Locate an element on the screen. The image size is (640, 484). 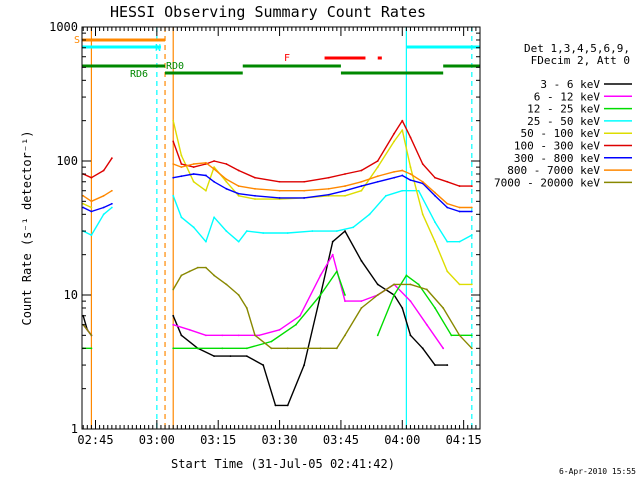
series-300-800-kev is located at coordinates (277, 193).